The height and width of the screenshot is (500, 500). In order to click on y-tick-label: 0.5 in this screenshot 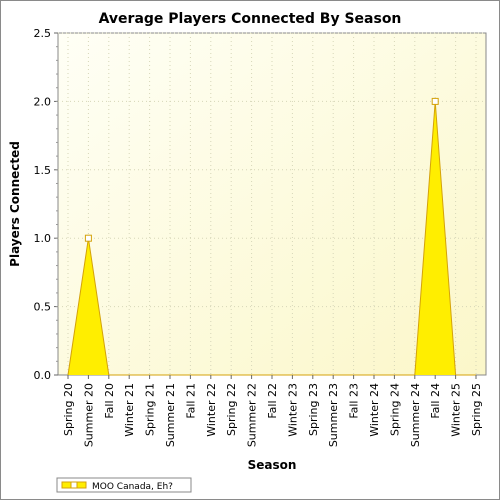, I will do `click(43, 307)`.